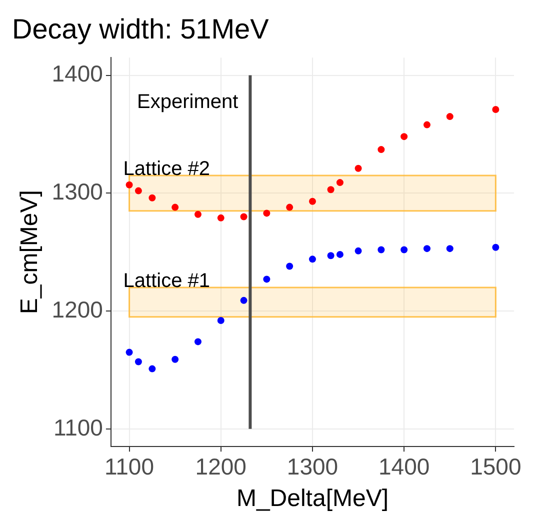  What do you see at coordinates (129, 467) in the screenshot?
I see `x-tick-label: 1100` at bounding box center [129, 467].